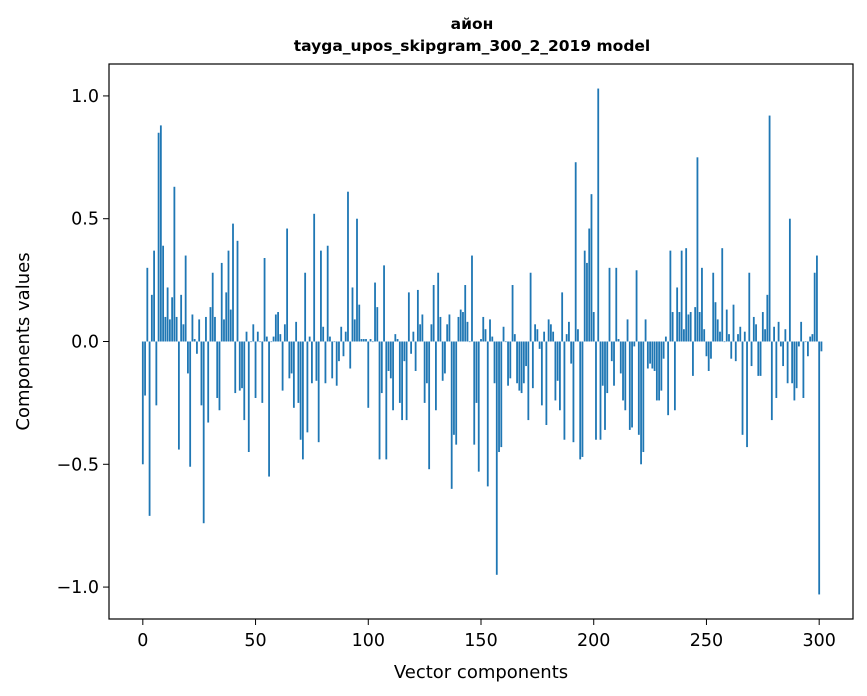 This screenshot has width=867, height=696. Describe the element at coordinates (706, 641) in the screenshot. I see `x-tick-label: 250` at that location.